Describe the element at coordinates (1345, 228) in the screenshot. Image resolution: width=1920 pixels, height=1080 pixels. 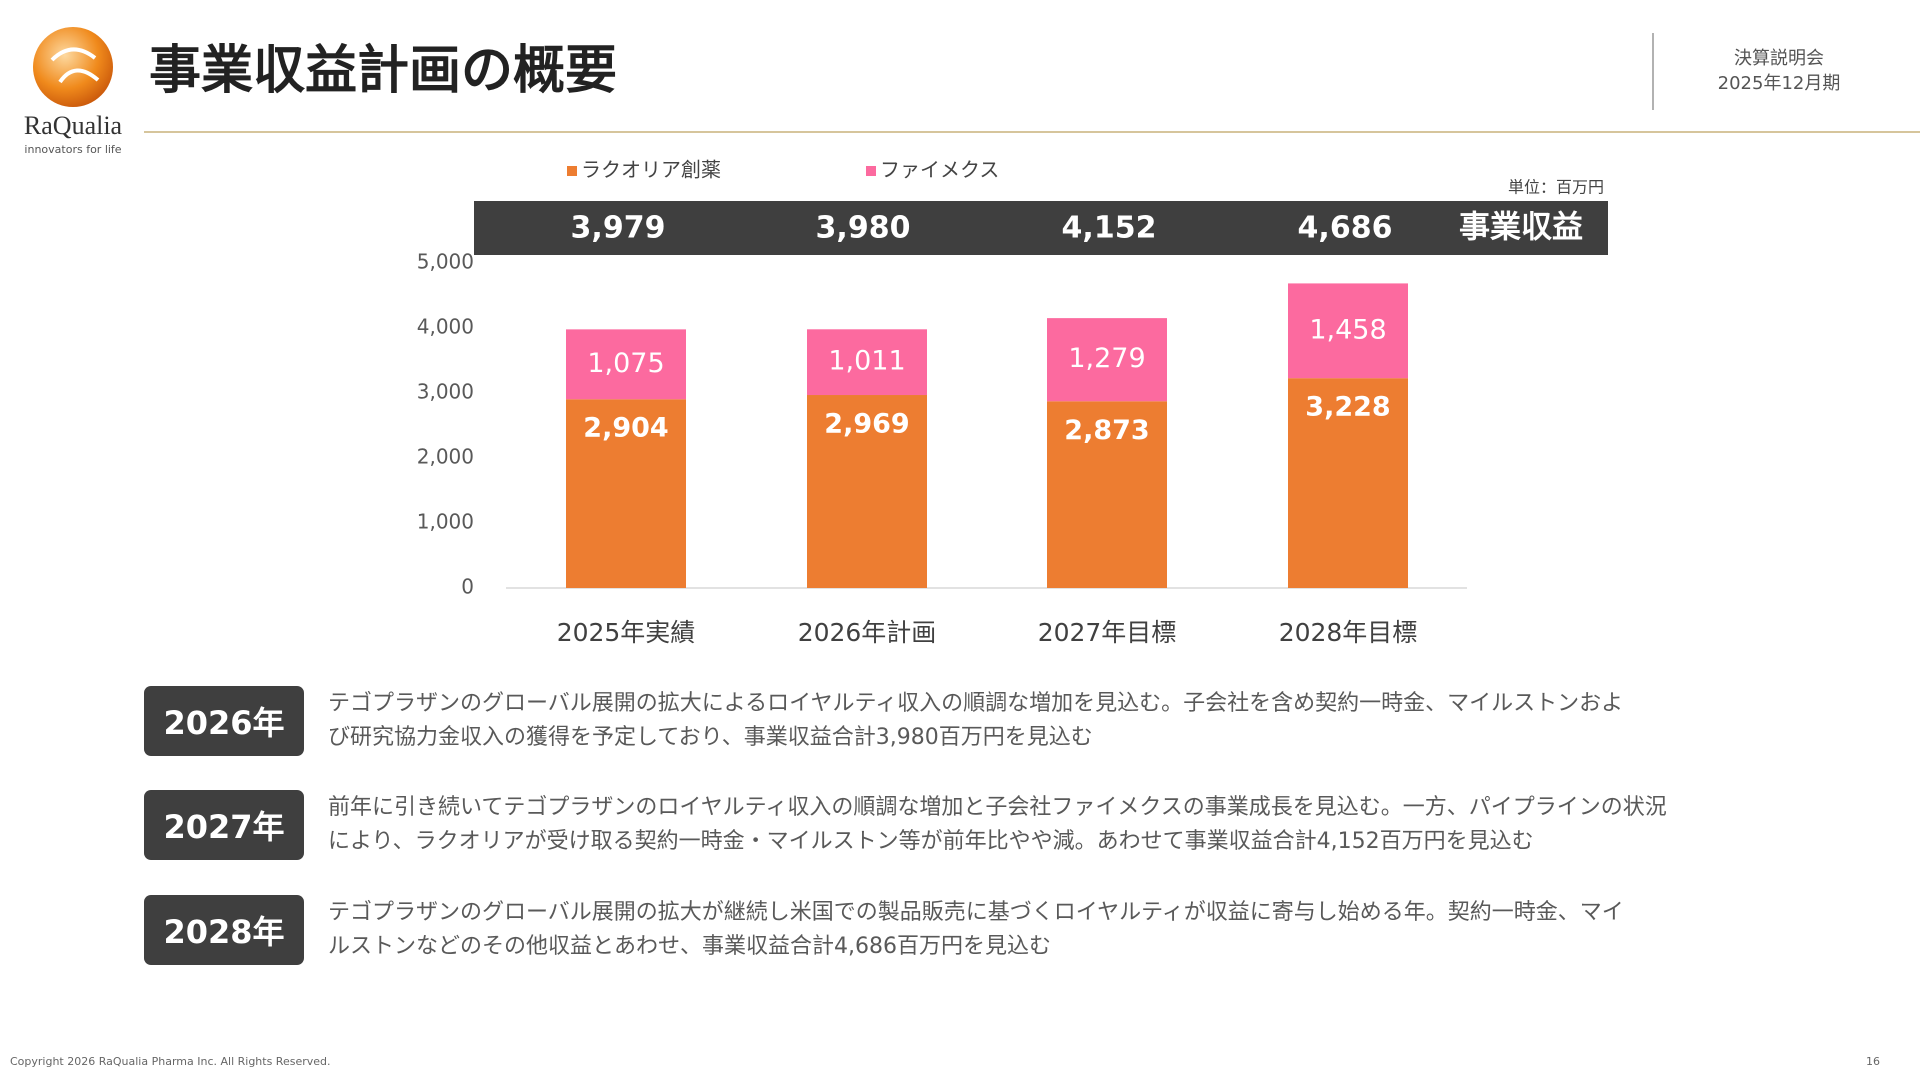
I see `total-label: 4,686` at that location.